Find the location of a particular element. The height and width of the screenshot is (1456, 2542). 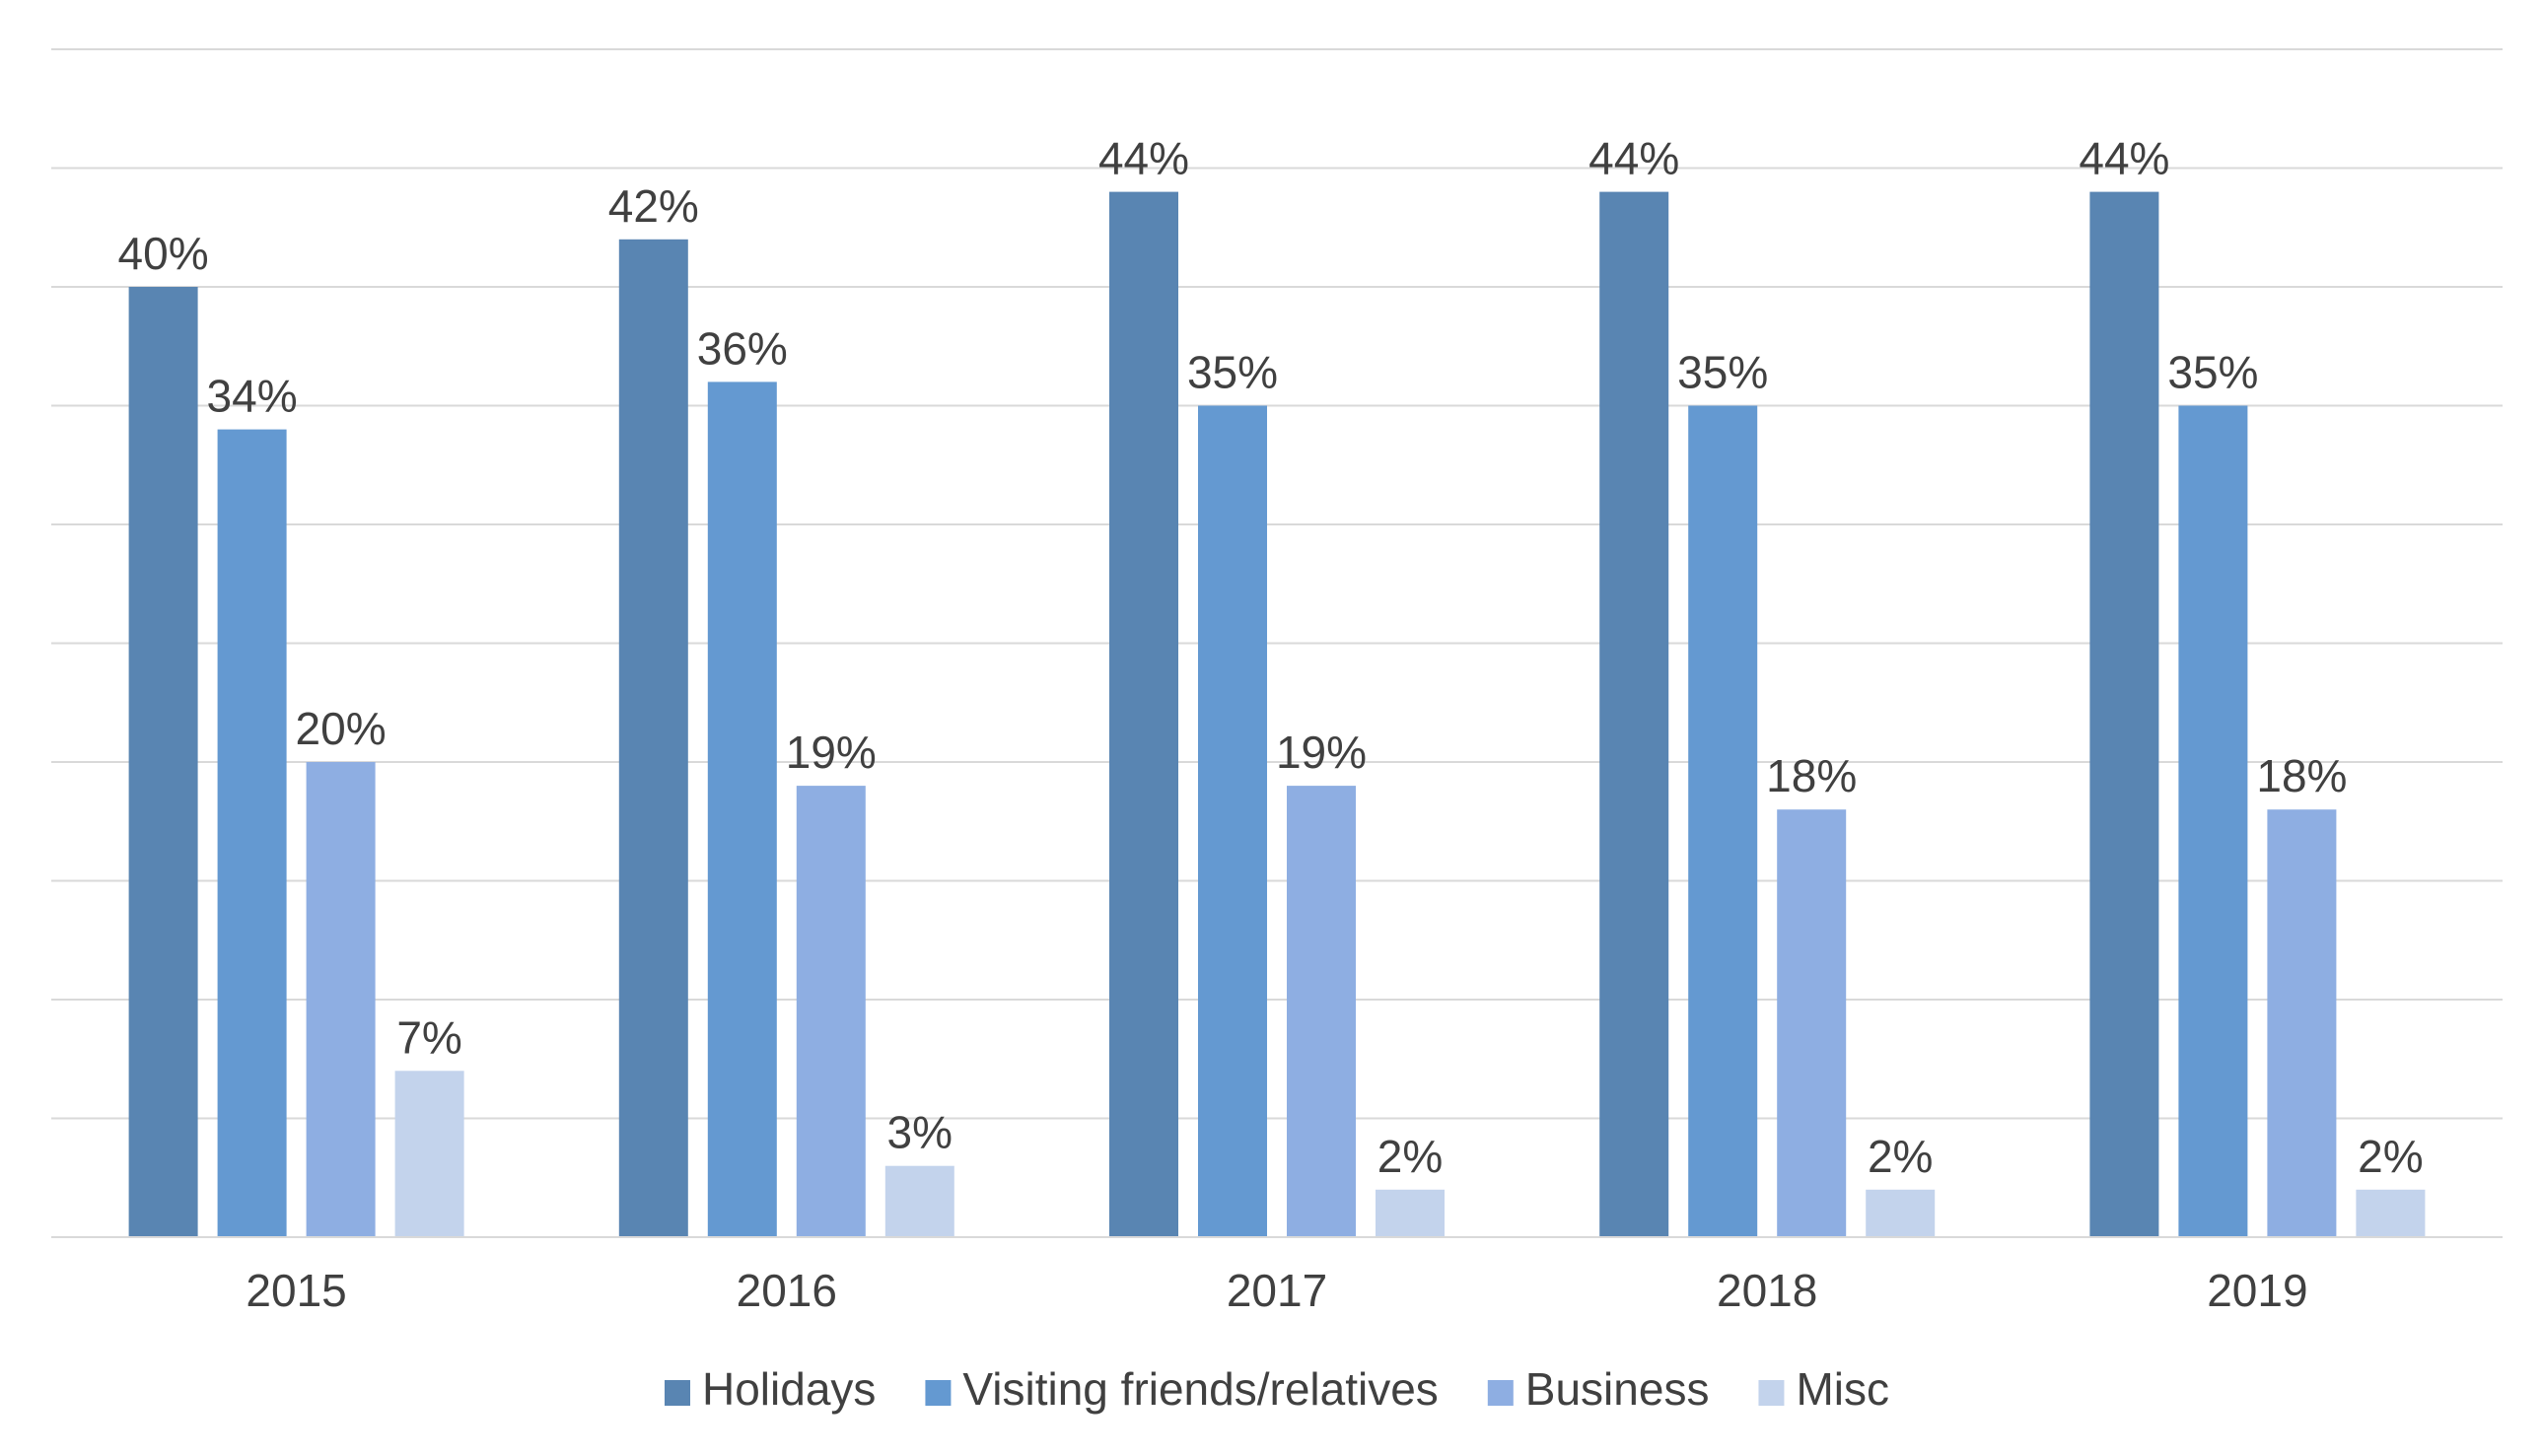

legend-swatch-visiting-friends-relatives is located at coordinates (938, 1393).